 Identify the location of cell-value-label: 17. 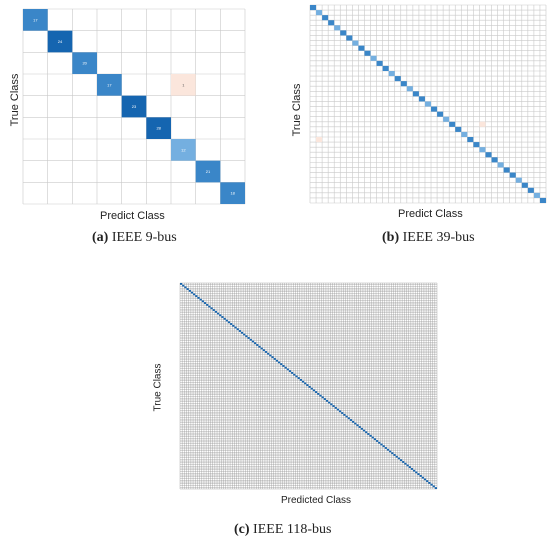
(35, 19).